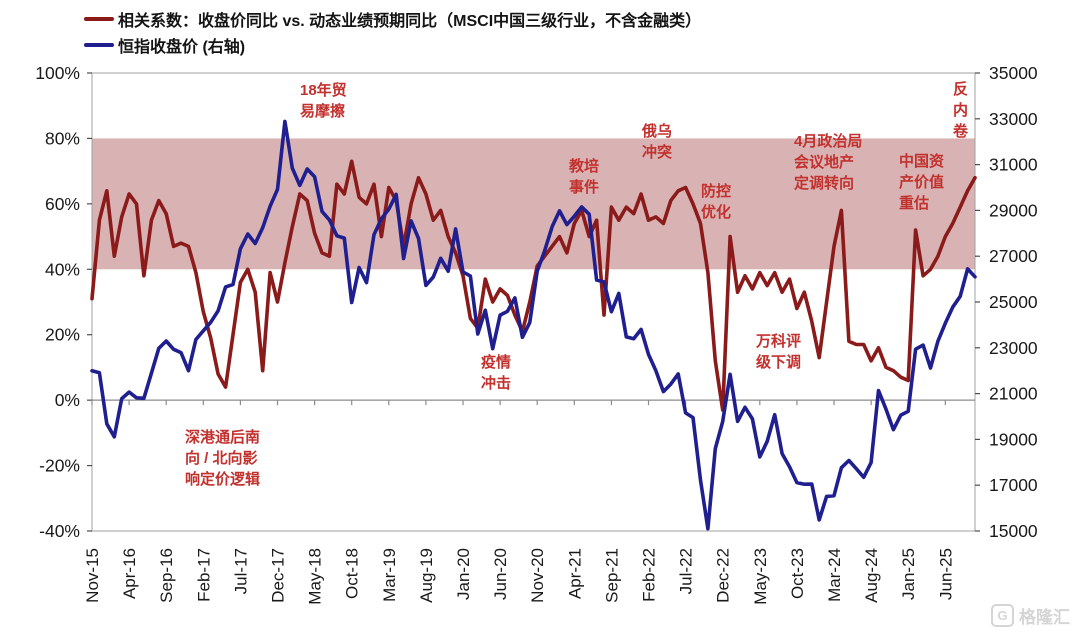 This screenshot has width=1080, height=634. I want to click on x-axis-label: Feb-22, so click(649, 575).